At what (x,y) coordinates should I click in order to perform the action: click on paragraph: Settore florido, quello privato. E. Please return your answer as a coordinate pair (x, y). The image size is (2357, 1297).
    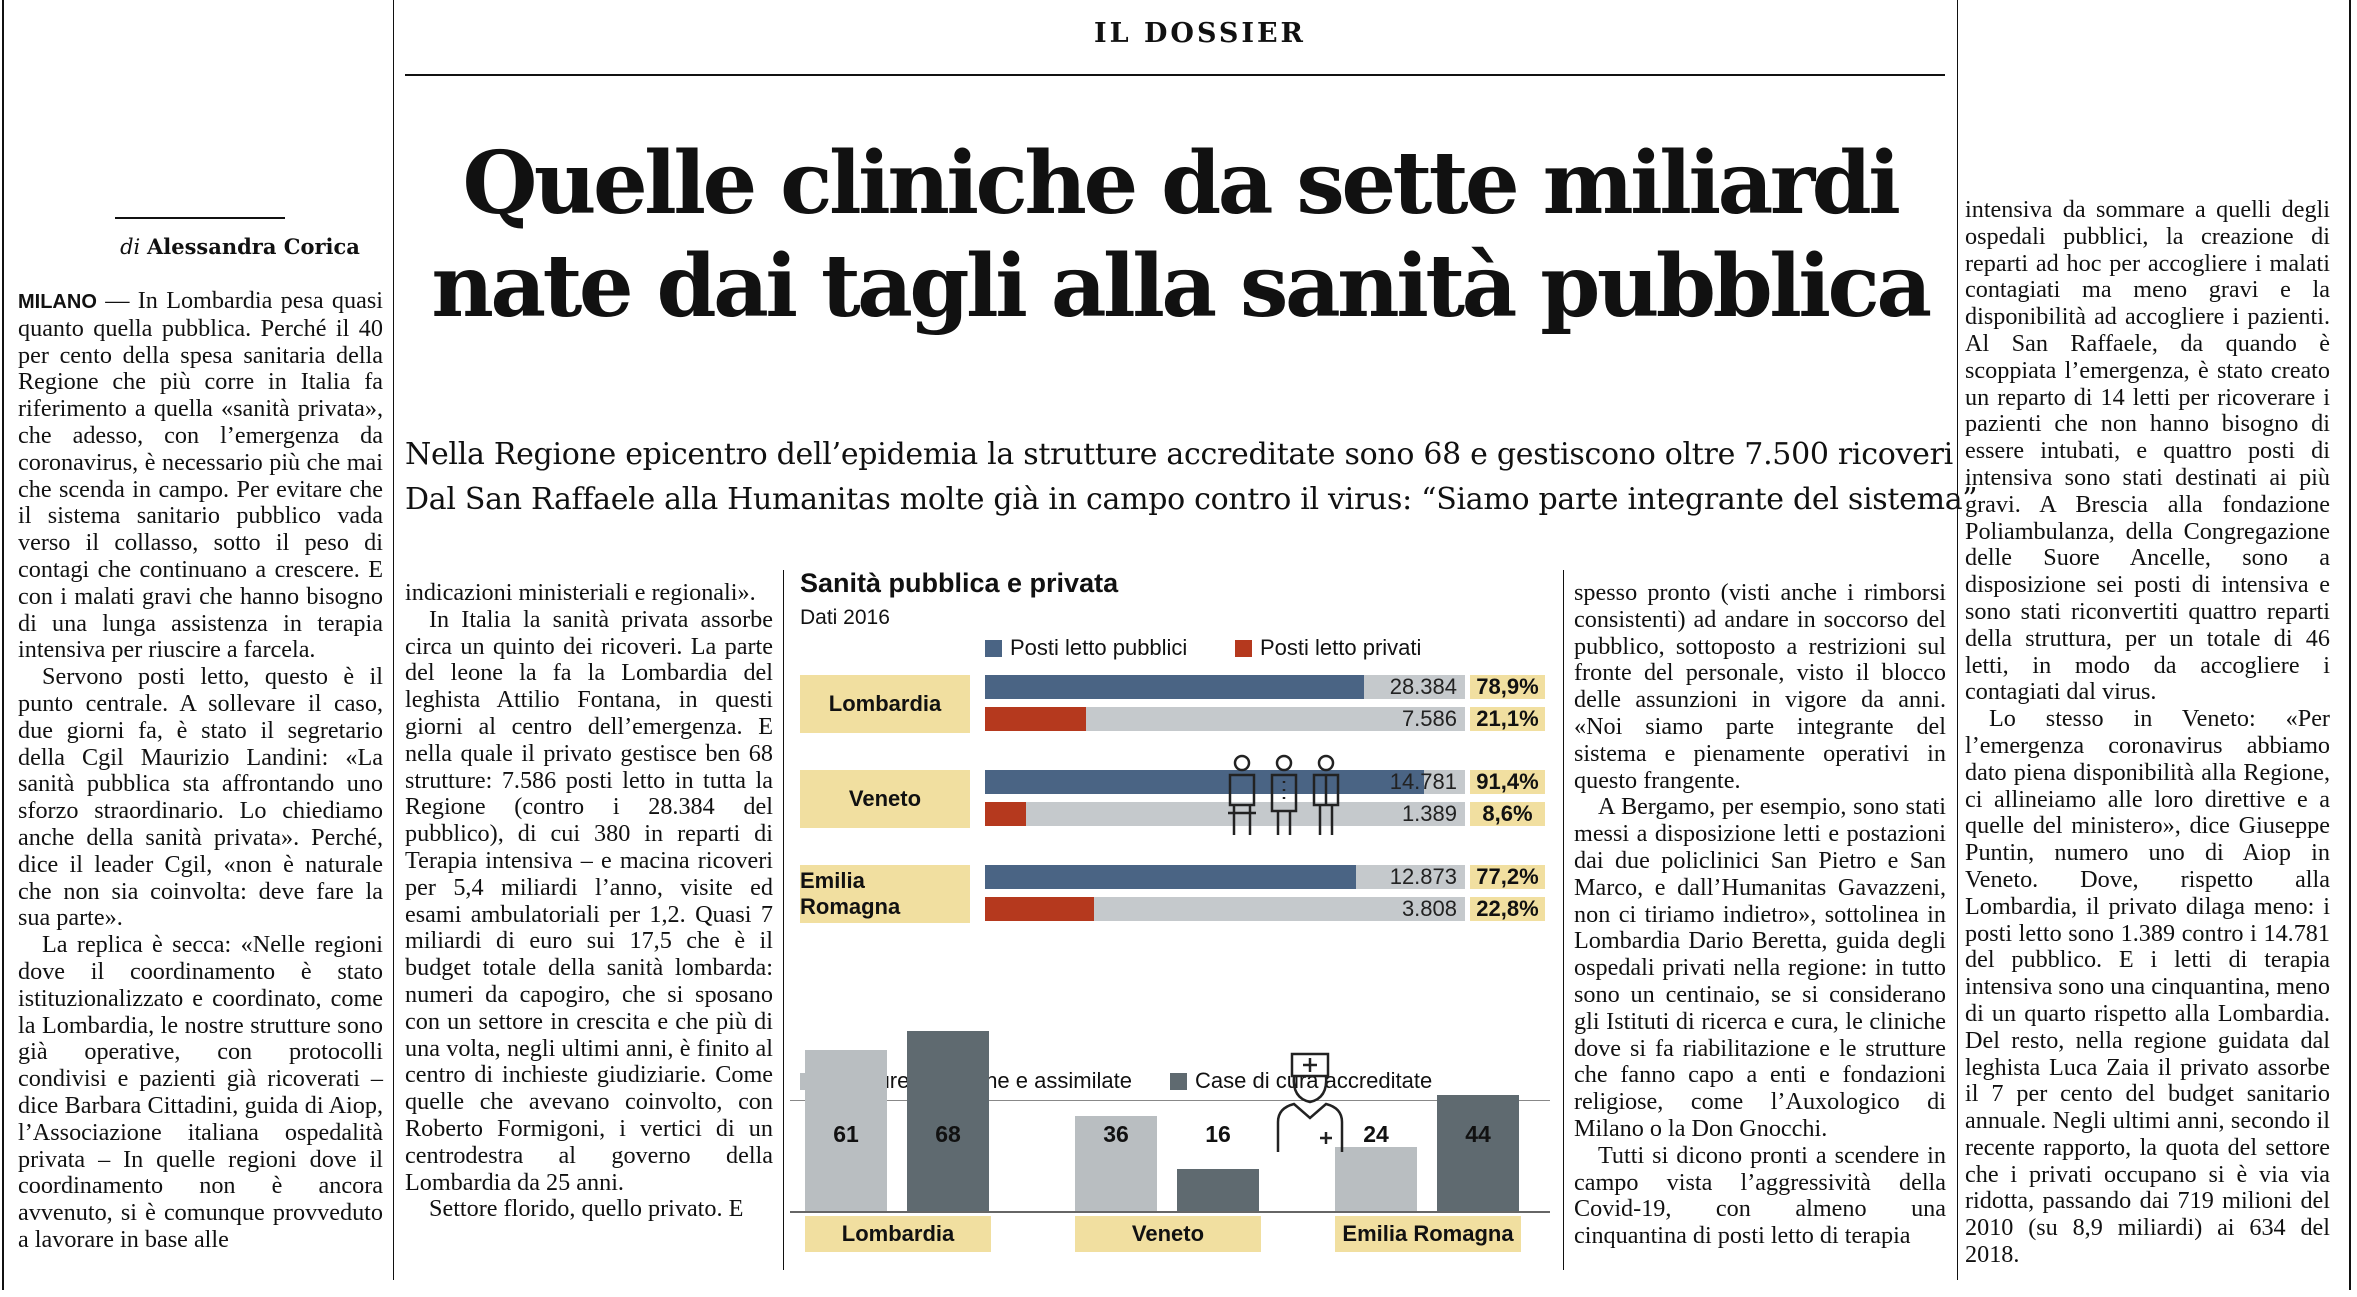
    Looking at the image, I should click on (586, 1209).